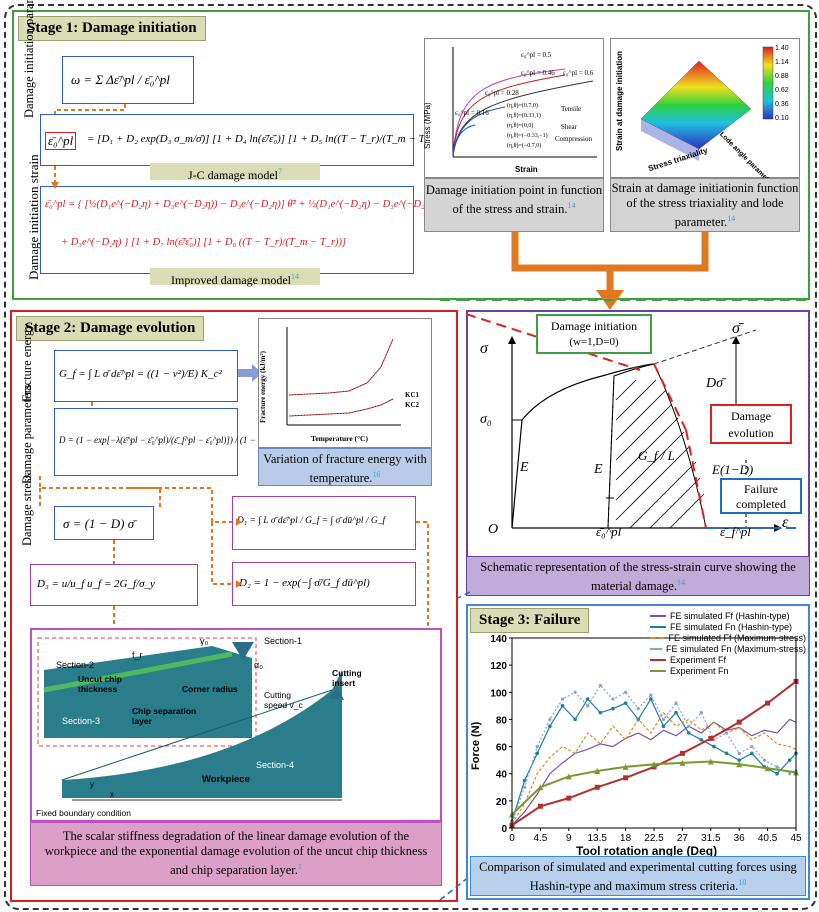 The width and height of the screenshot is (819, 912). I want to click on damage-initiation-label: Damage initiation, so click(594, 326).